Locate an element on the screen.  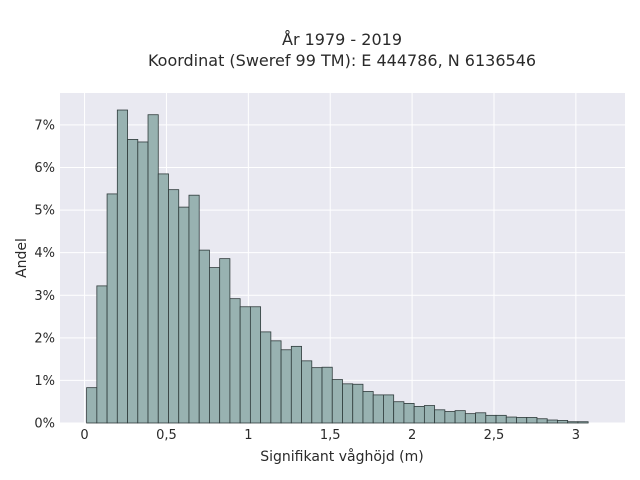
y-tick-label: 1% is located at coordinates (44, 381).